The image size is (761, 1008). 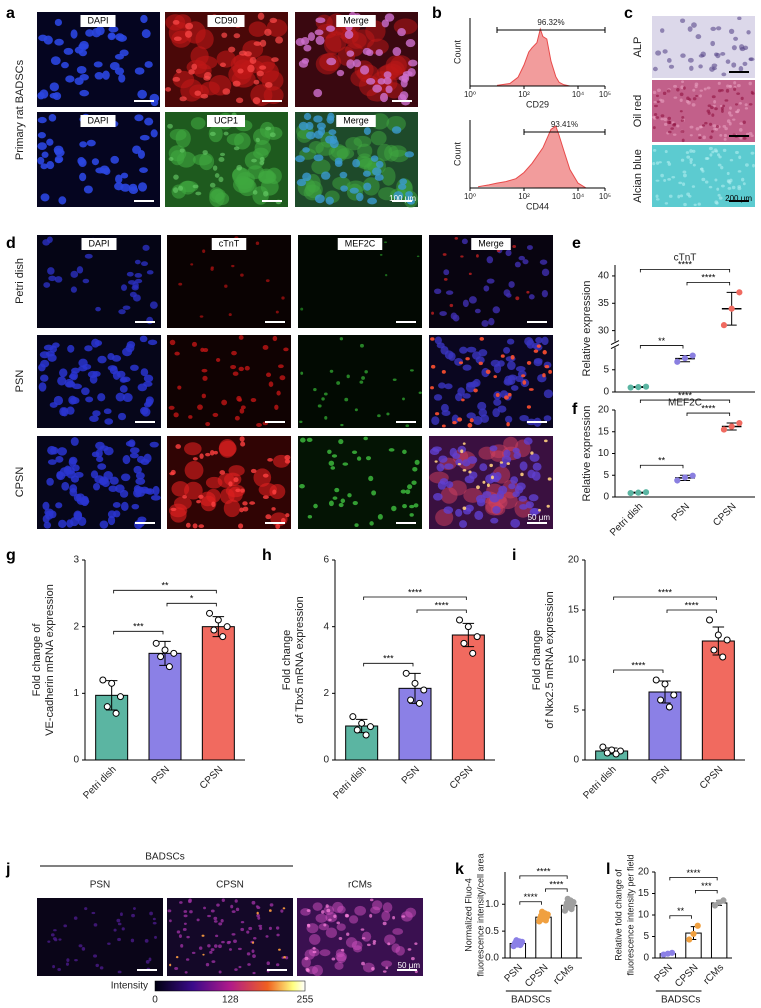 I want to click on label-box, so click(x=356, y=21).